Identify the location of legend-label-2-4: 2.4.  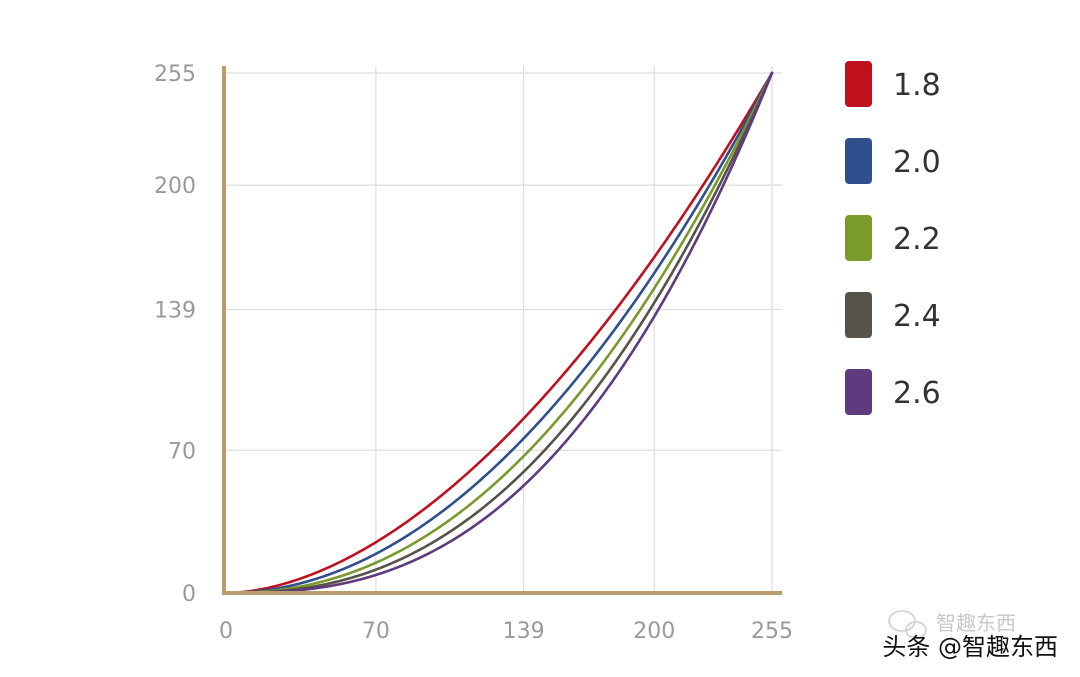
(917, 316).